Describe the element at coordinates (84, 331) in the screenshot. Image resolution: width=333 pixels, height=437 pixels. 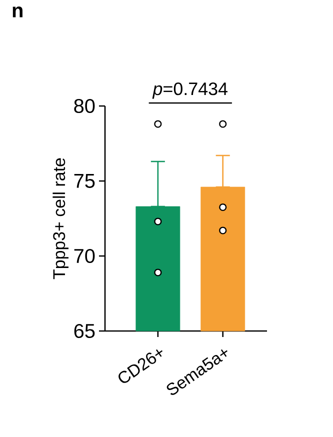
I see `y-tick-label: 65` at that location.